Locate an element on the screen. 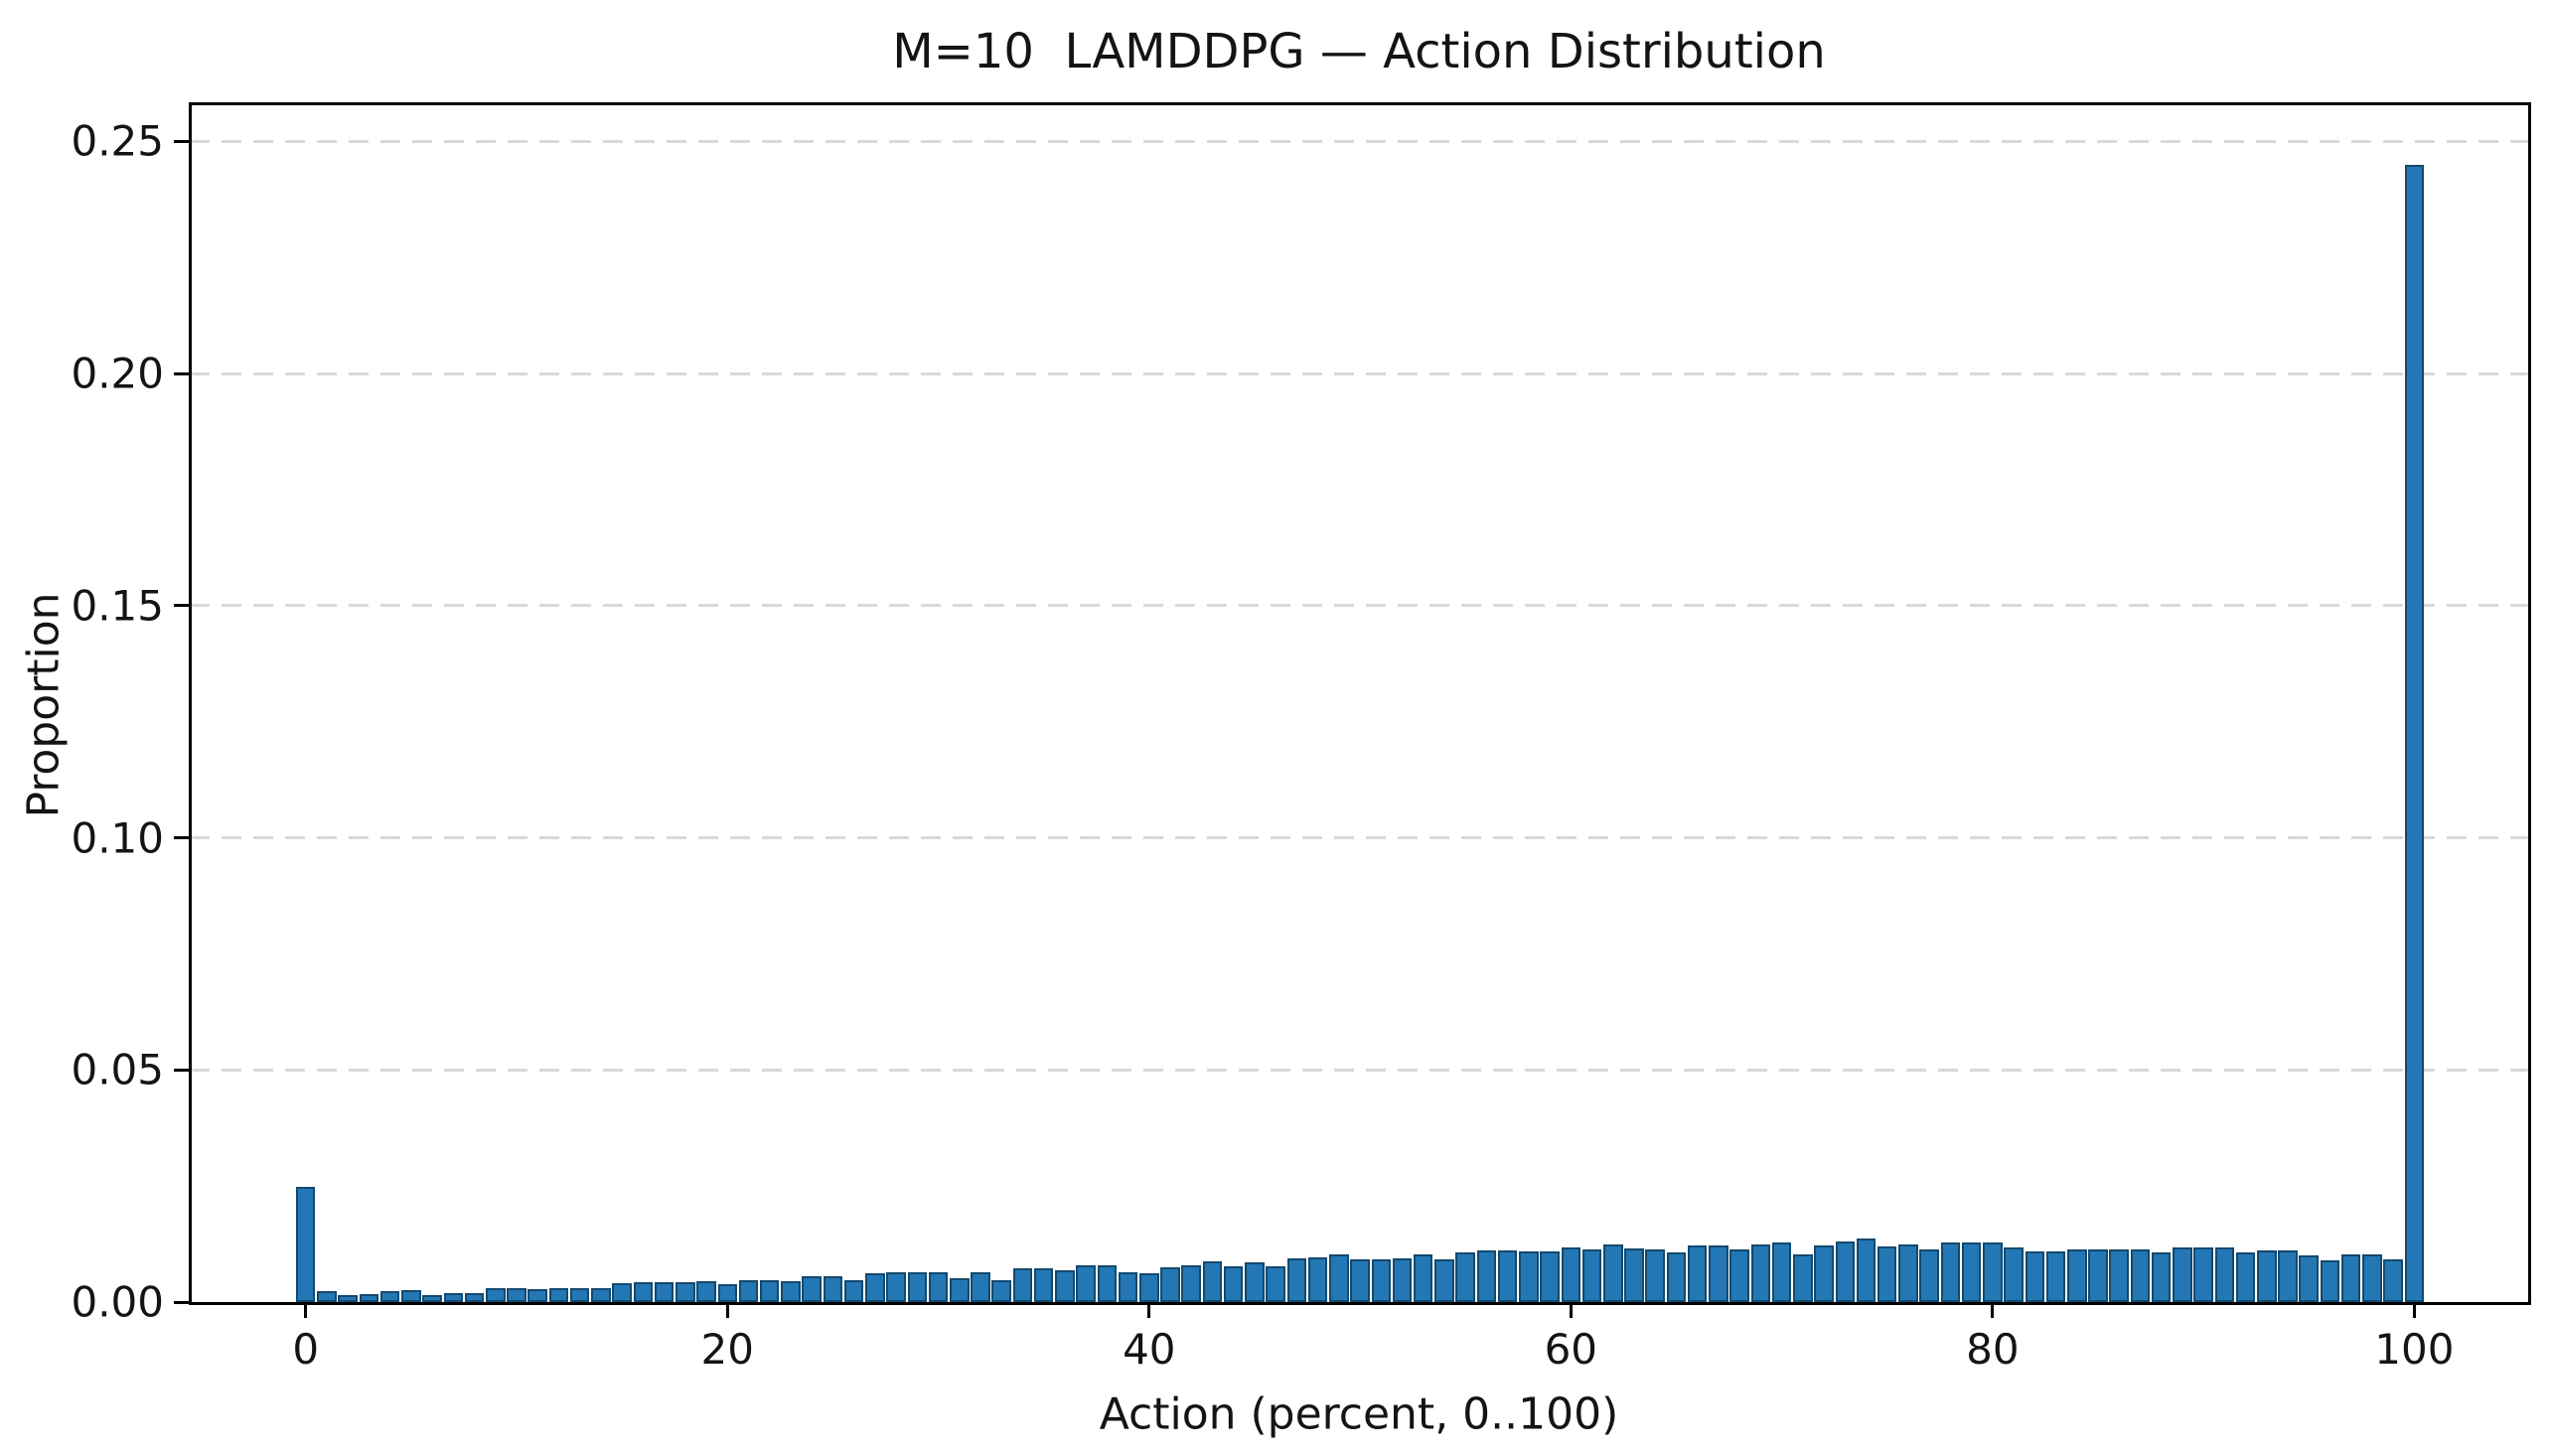  x-tick-label: 0 is located at coordinates (306, 1349).